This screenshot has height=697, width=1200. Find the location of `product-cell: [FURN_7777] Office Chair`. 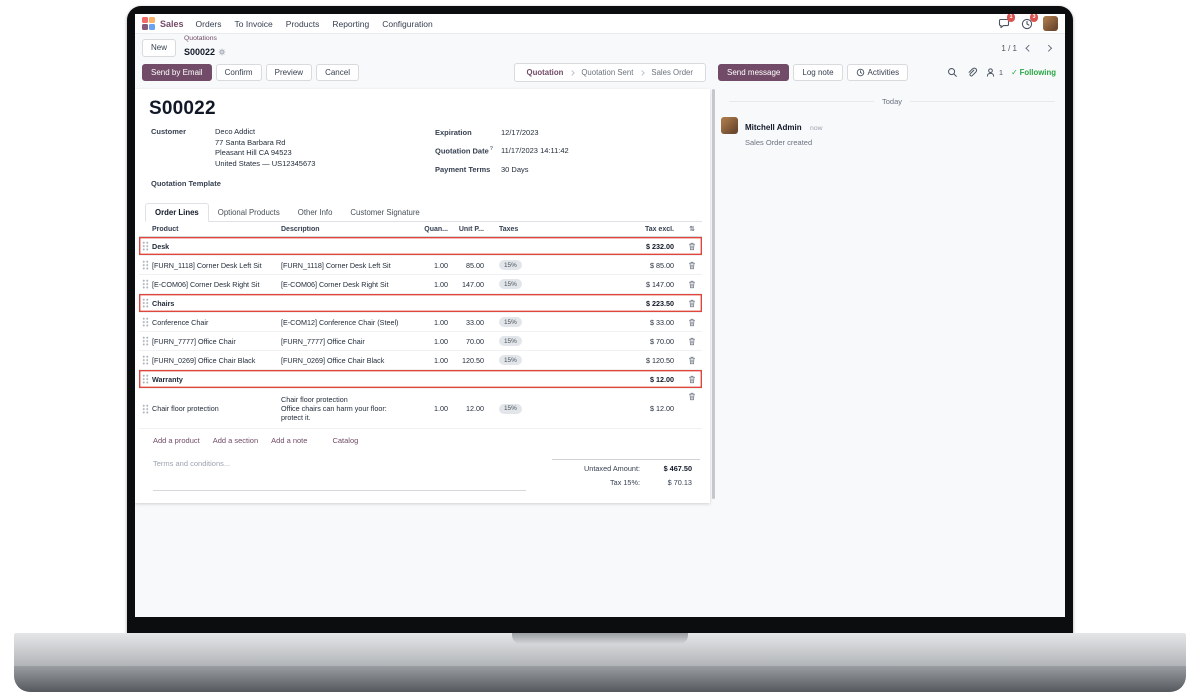

product-cell: [FURN_7777] Office Chair is located at coordinates (194, 341).